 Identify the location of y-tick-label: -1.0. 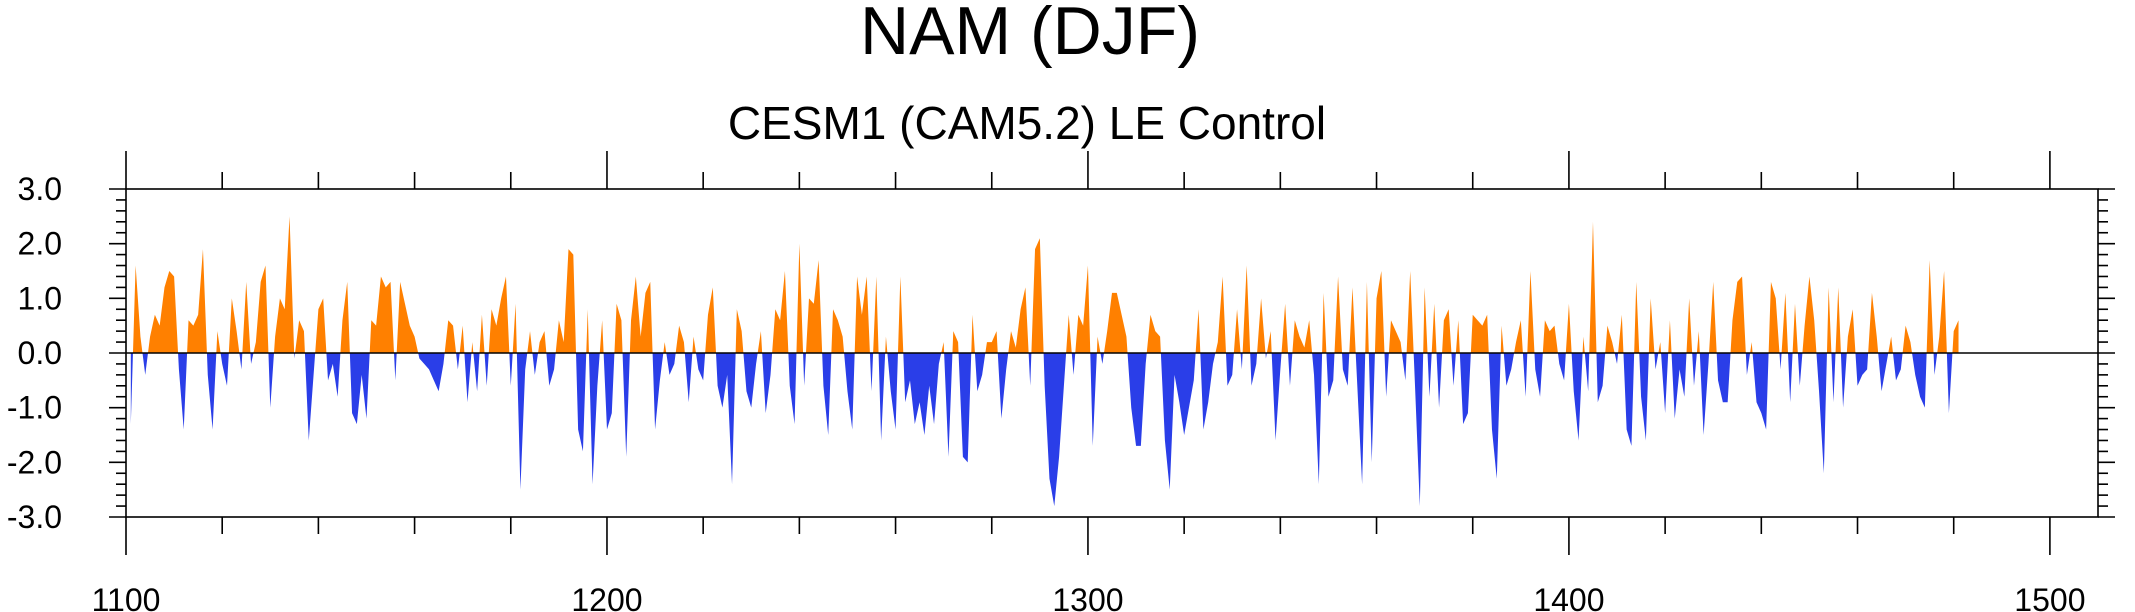
(34, 408).